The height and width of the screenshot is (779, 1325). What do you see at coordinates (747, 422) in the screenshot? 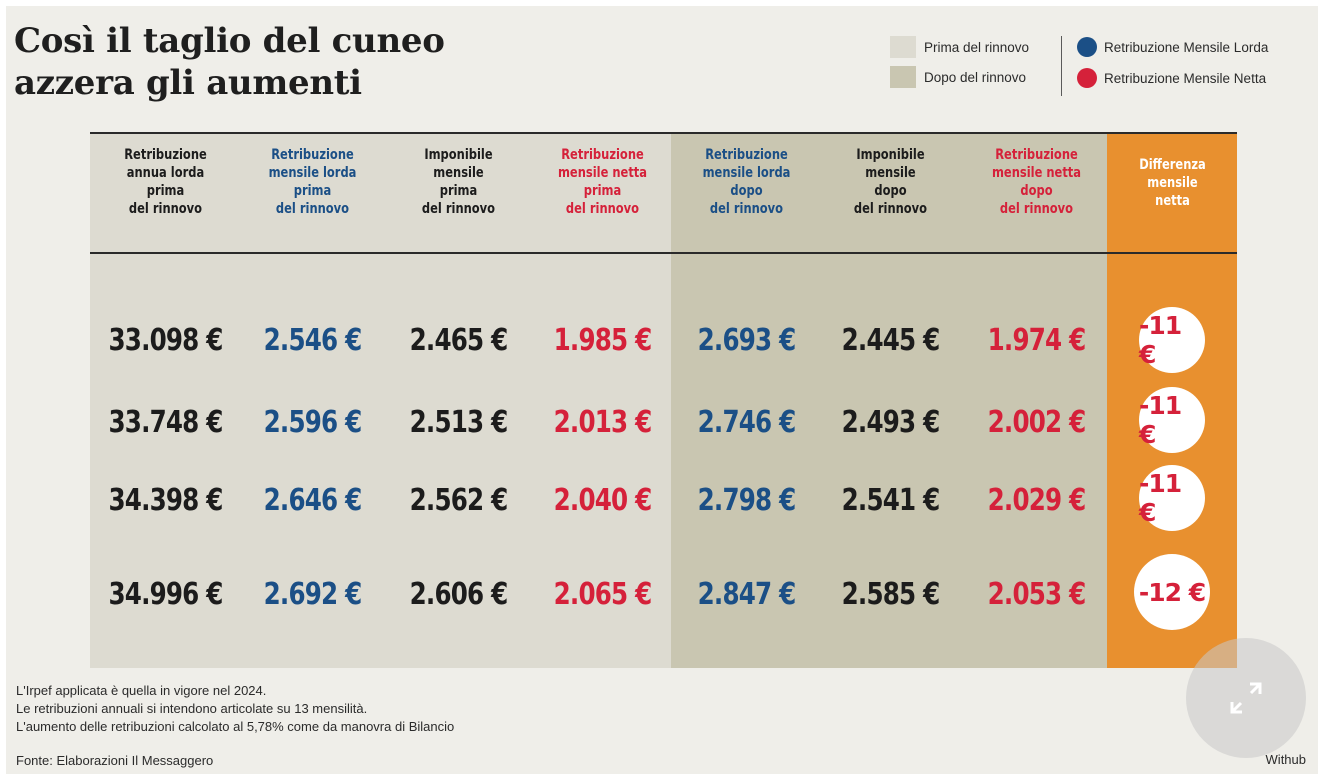
I see `table-cell: 2.746 €` at bounding box center [747, 422].